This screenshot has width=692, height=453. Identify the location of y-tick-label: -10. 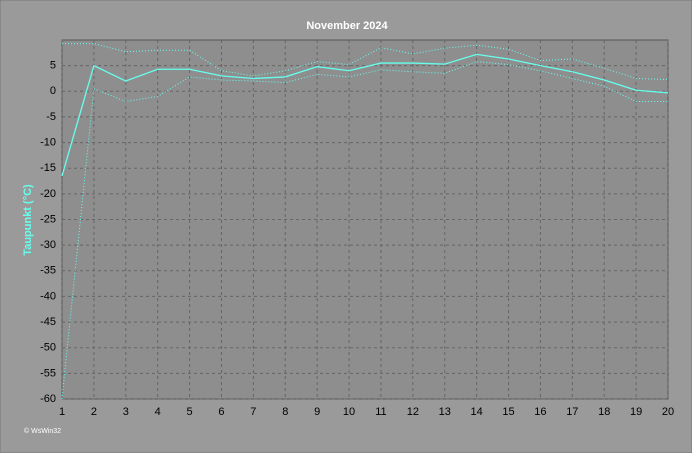
(48, 142).